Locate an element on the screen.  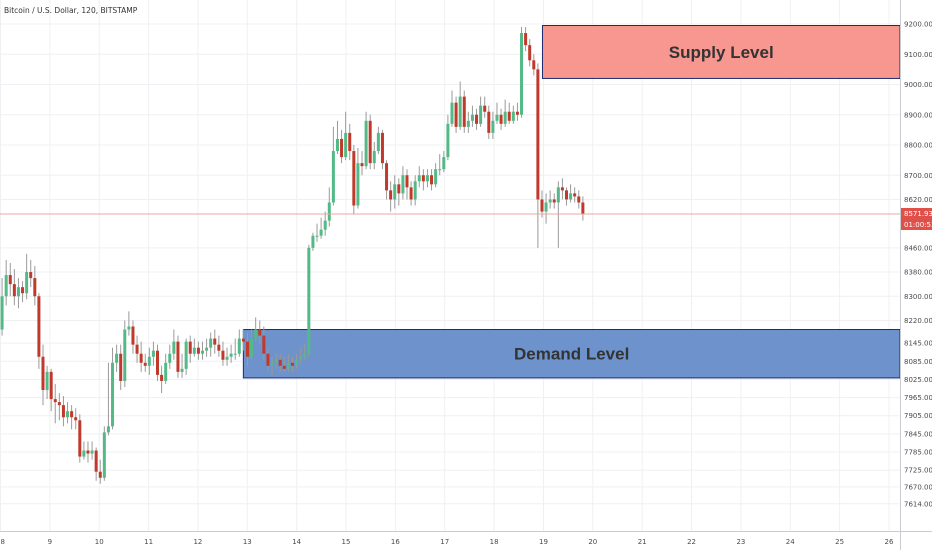
time-axis: 8 9 10 11 12 13 14 15 16 17 18 19 20 21 22 23 24 25 26 is located at coordinates (447, 542).